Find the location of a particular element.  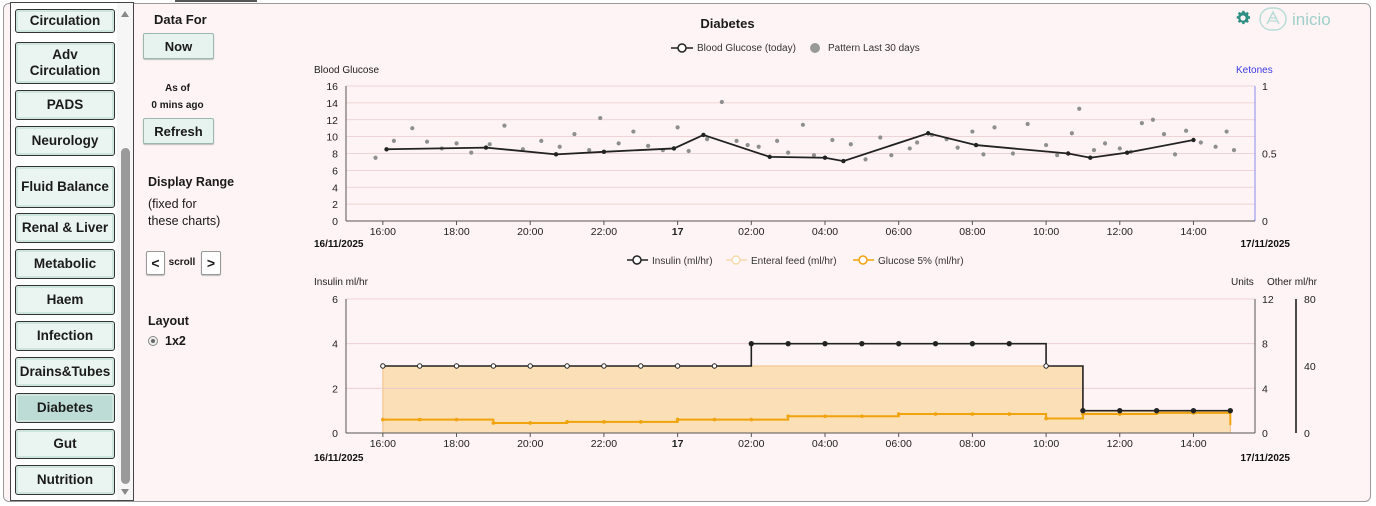

page-title: Diabetes is located at coordinates (727, 23).